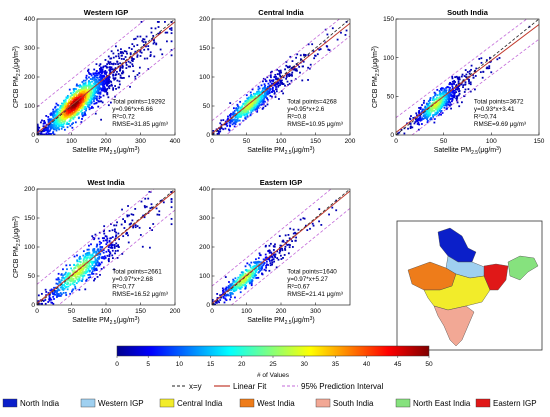  I want to click on linear-fit-line, so click(106, 77).